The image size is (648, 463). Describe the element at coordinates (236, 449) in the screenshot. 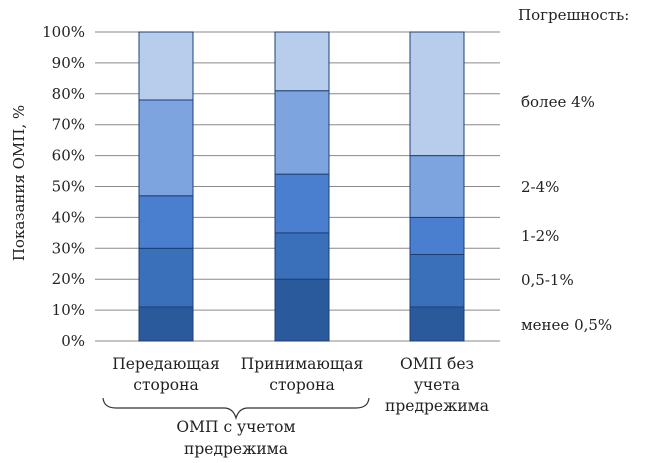

I see `group-label-line: предрежима` at that location.